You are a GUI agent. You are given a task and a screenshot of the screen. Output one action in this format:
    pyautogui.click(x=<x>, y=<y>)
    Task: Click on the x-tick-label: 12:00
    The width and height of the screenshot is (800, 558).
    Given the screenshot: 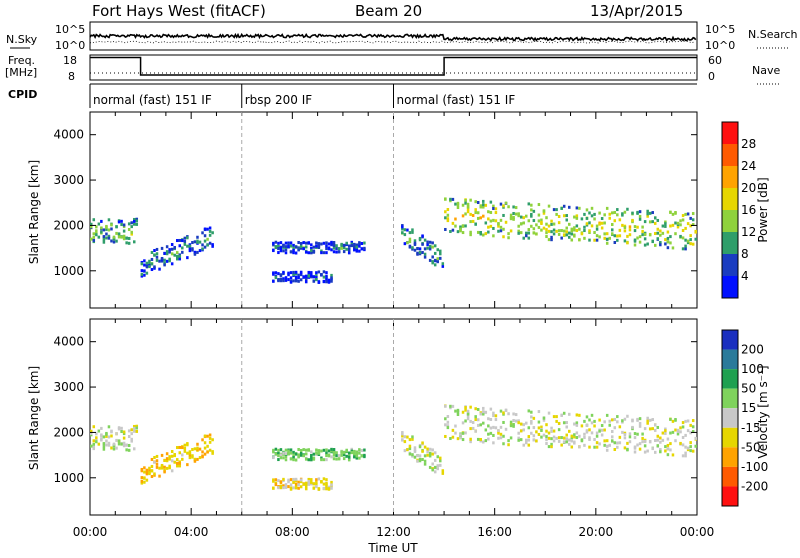 What is the action you would take?
    pyautogui.click(x=393, y=532)
    